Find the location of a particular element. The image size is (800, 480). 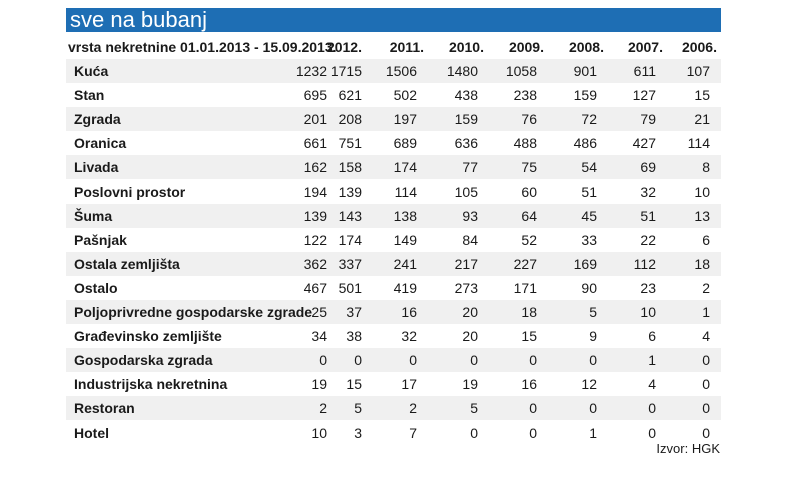

table-cell: 54 is located at coordinates (589, 167).